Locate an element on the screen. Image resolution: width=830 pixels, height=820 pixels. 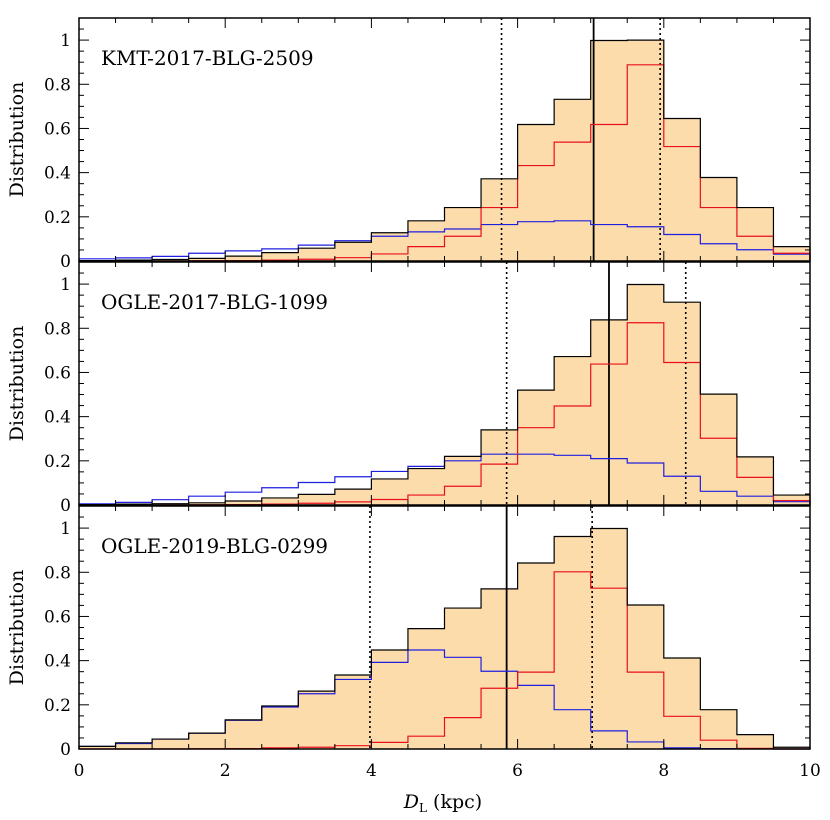
x-tick-label: 8 is located at coordinates (663, 771).